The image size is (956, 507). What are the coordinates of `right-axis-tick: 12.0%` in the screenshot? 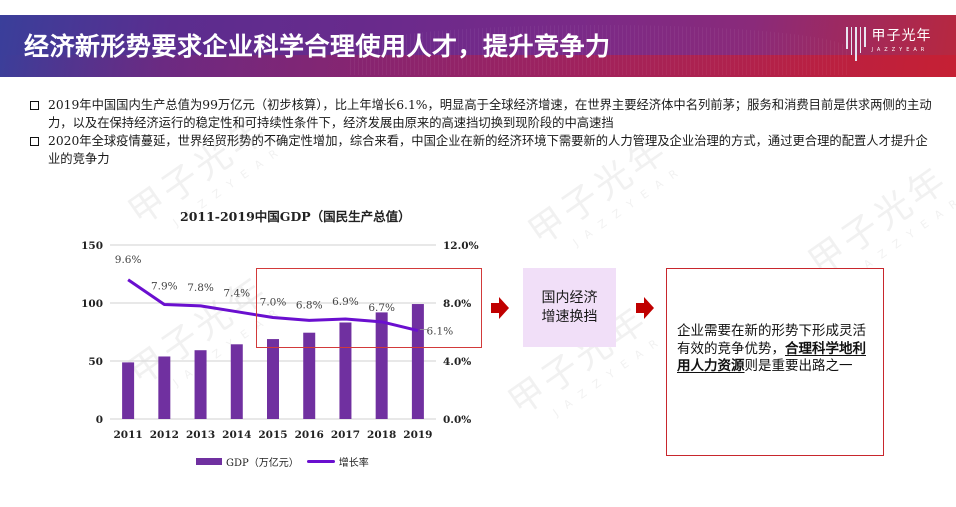 It's located at (461, 246).